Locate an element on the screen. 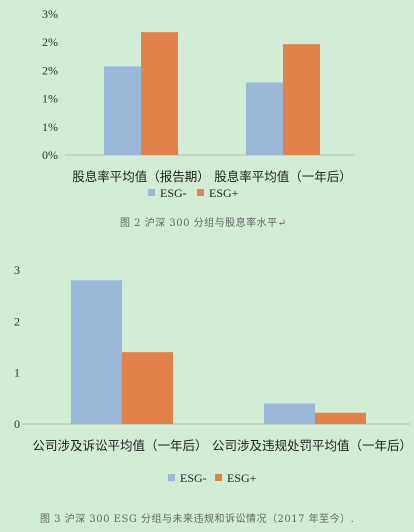 The width and height of the screenshot is (414, 532). chart-2-legend-swatch-esg-minus is located at coordinates (171, 477).